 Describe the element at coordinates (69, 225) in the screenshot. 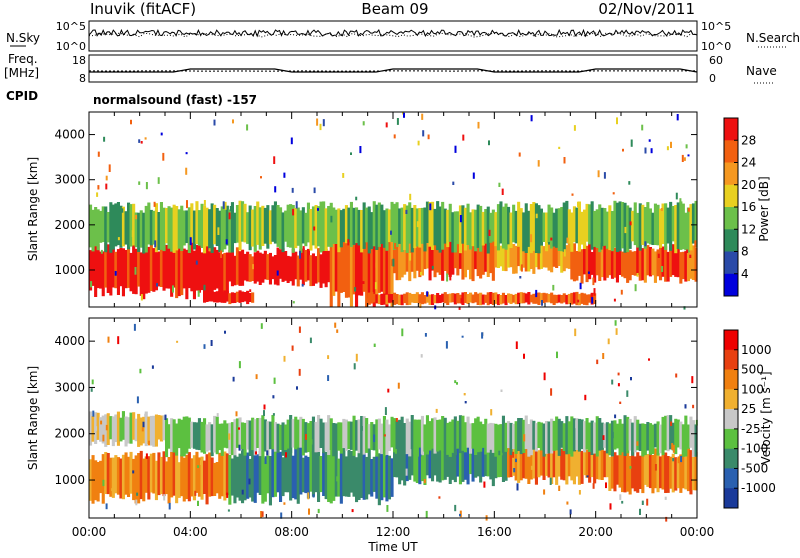

I see `ytick-label: 2000` at that location.